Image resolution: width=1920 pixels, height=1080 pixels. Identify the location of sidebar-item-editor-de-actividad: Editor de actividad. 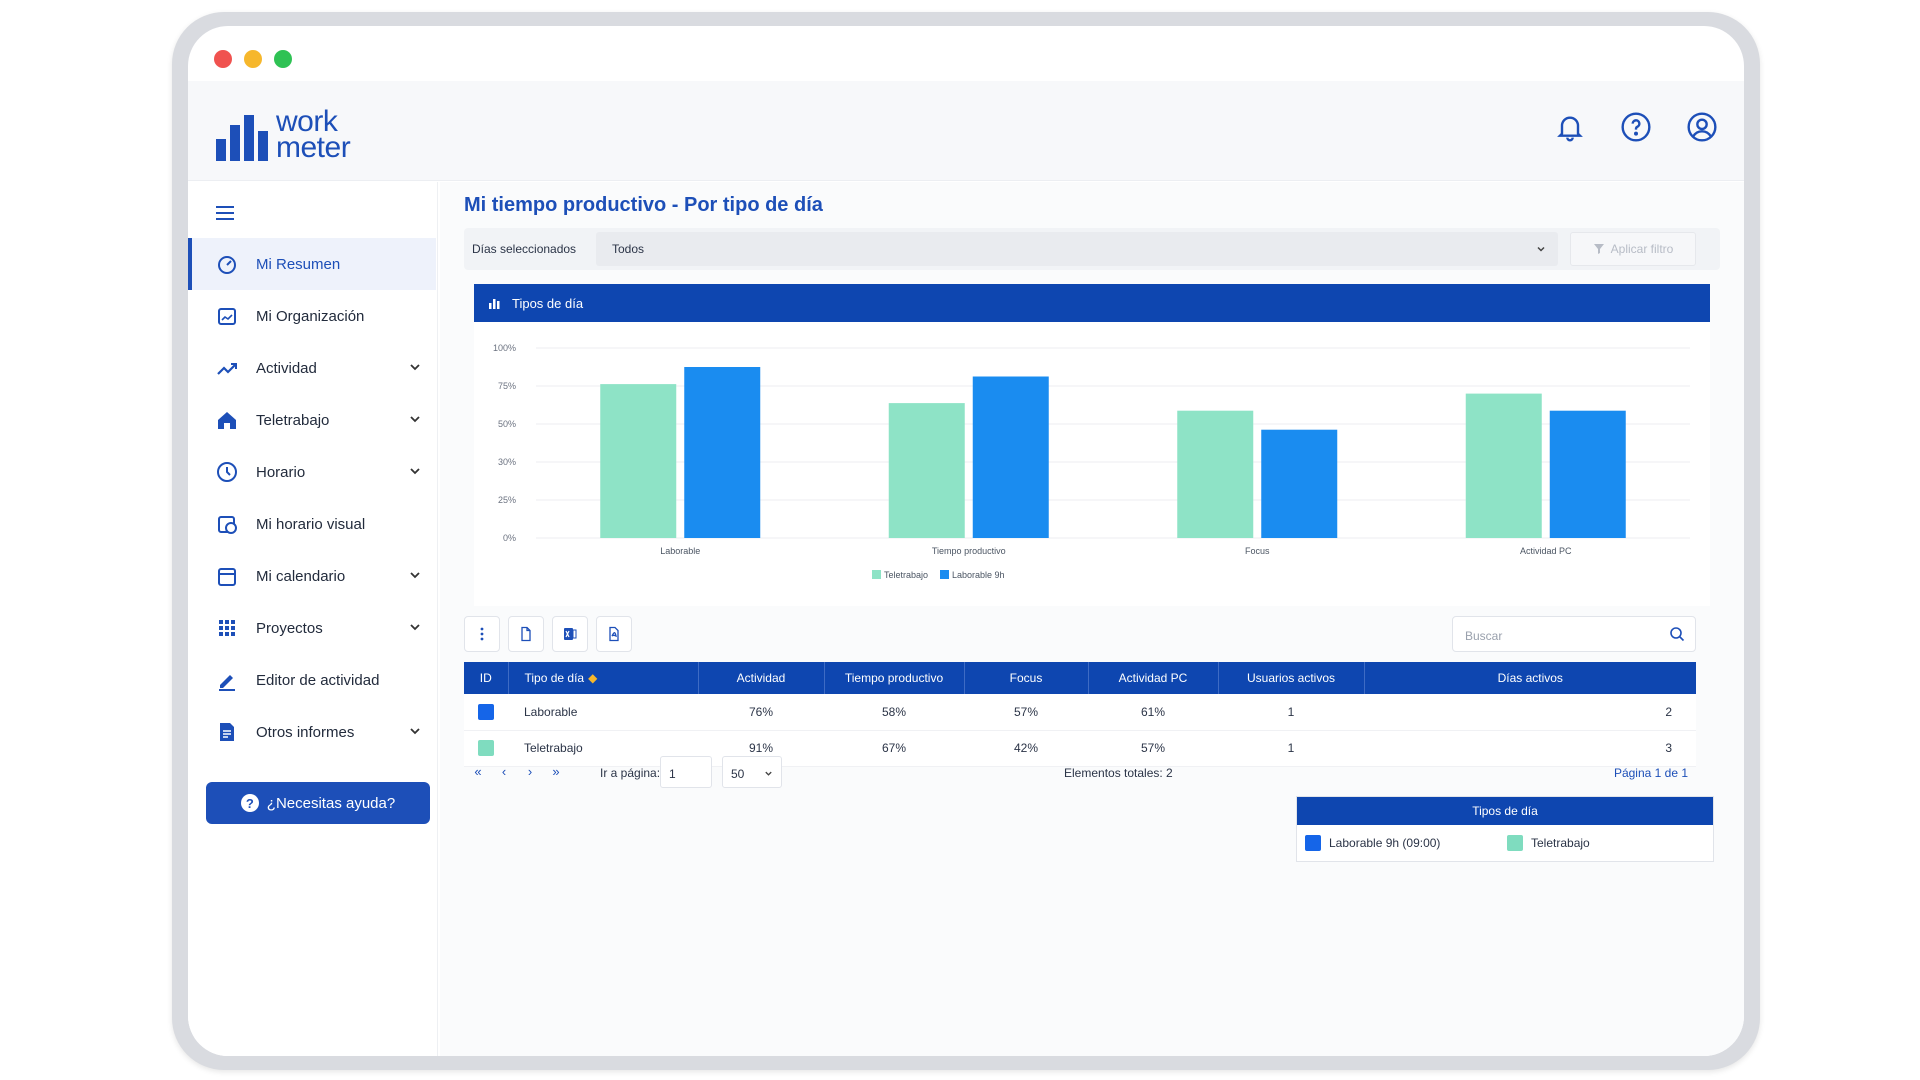
(312, 680).